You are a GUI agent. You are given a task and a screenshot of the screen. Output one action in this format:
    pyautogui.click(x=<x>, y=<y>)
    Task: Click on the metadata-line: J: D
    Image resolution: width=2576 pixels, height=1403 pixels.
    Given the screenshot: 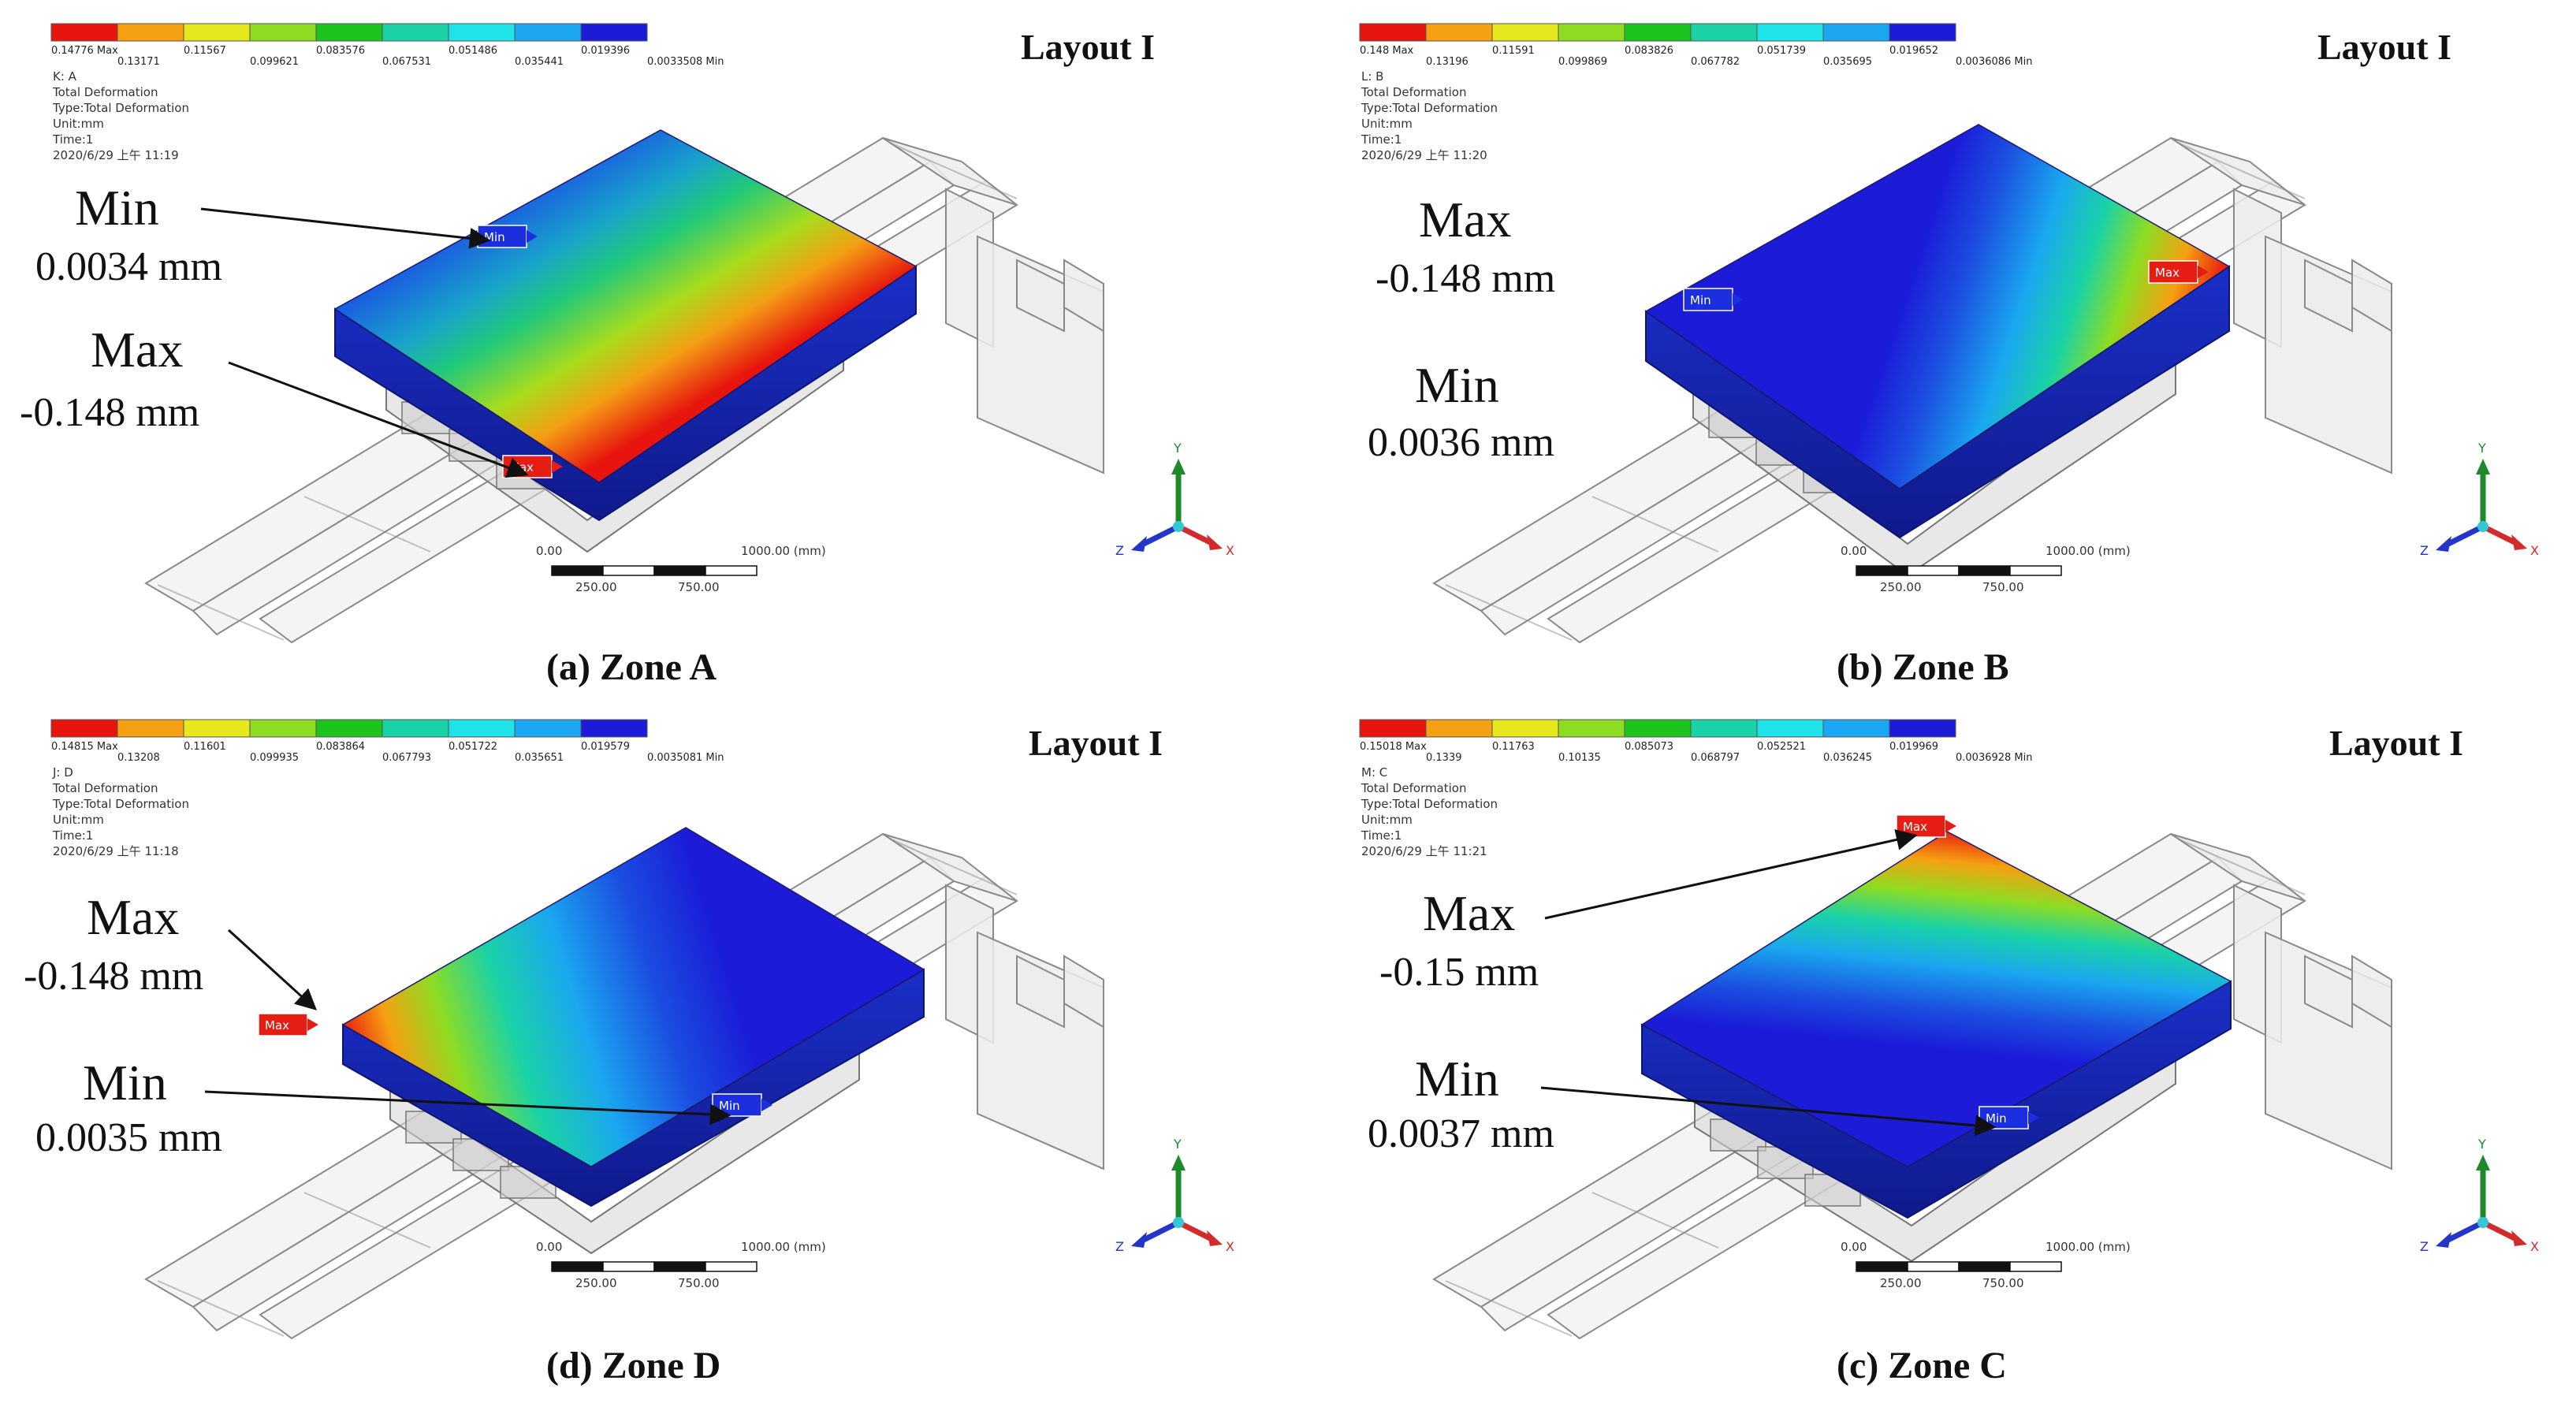 What is the action you would take?
    pyautogui.click(x=62, y=772)
    